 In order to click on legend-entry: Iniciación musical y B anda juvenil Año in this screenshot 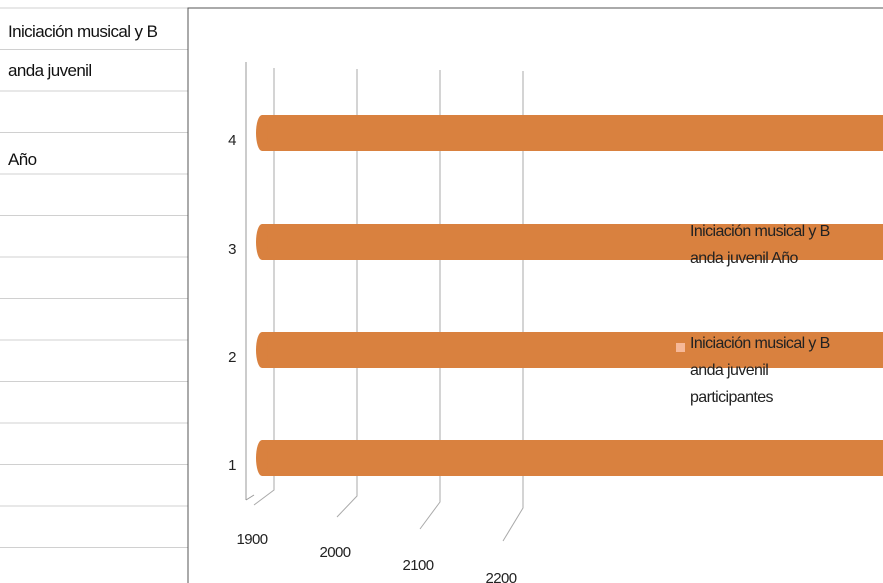, I will do `click(760, 245)`.